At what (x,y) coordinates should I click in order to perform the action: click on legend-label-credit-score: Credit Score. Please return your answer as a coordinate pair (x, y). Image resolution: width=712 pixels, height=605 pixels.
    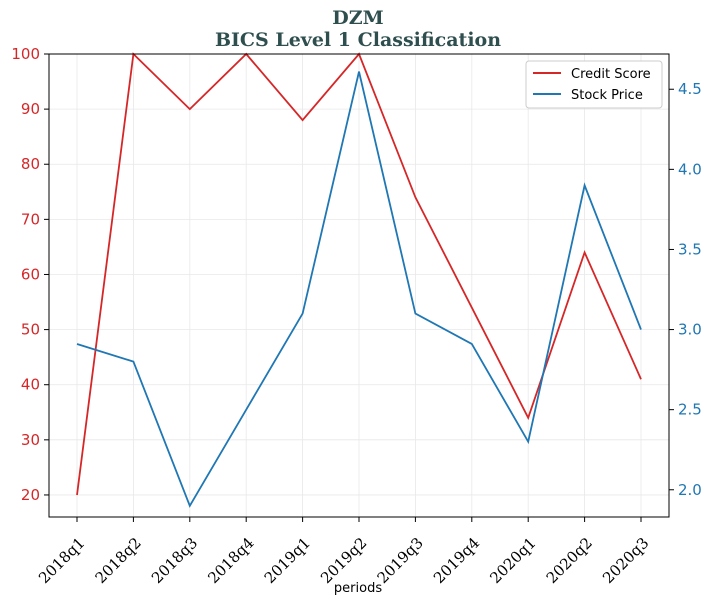
    Looking at the image, I should click on (611, 74).